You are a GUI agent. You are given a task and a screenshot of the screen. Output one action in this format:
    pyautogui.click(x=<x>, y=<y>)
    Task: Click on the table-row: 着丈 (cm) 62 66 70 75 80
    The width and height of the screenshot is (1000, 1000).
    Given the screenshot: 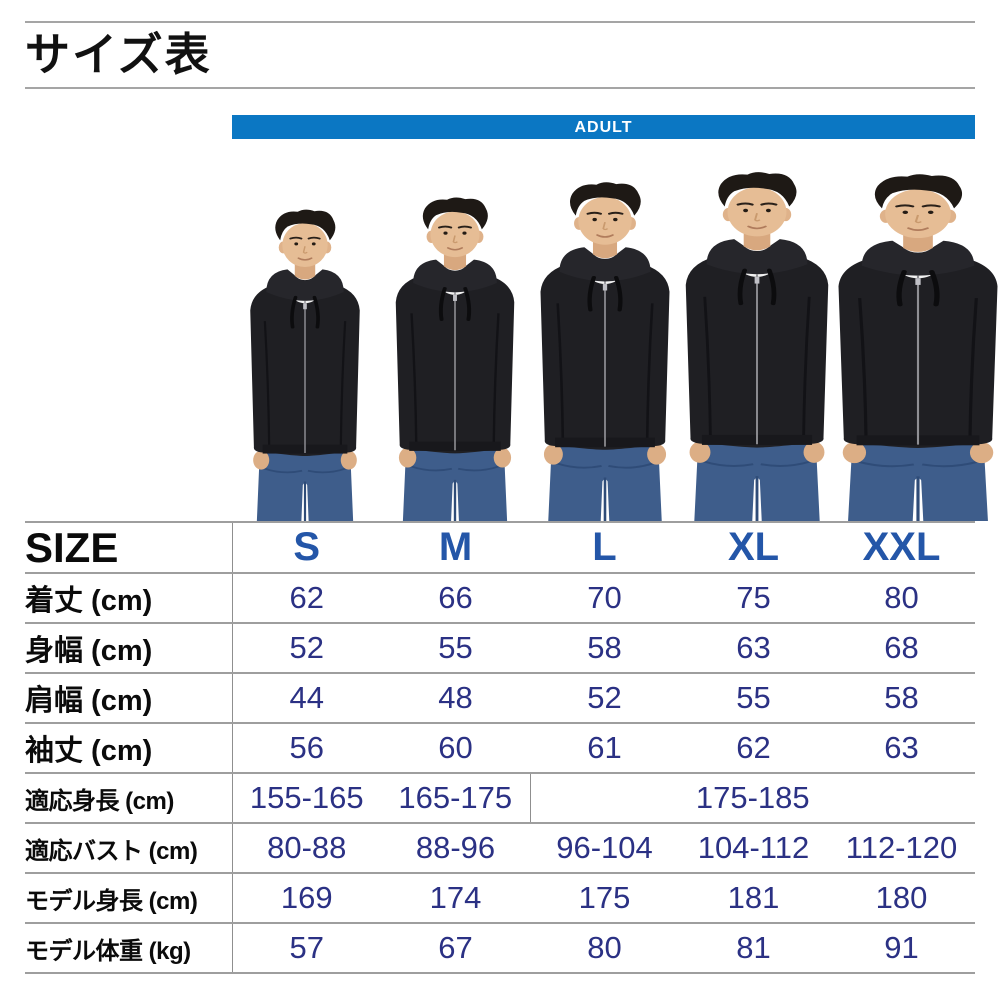 What is the action you would take?
    pyautogui.click(x=500, y=597)
    